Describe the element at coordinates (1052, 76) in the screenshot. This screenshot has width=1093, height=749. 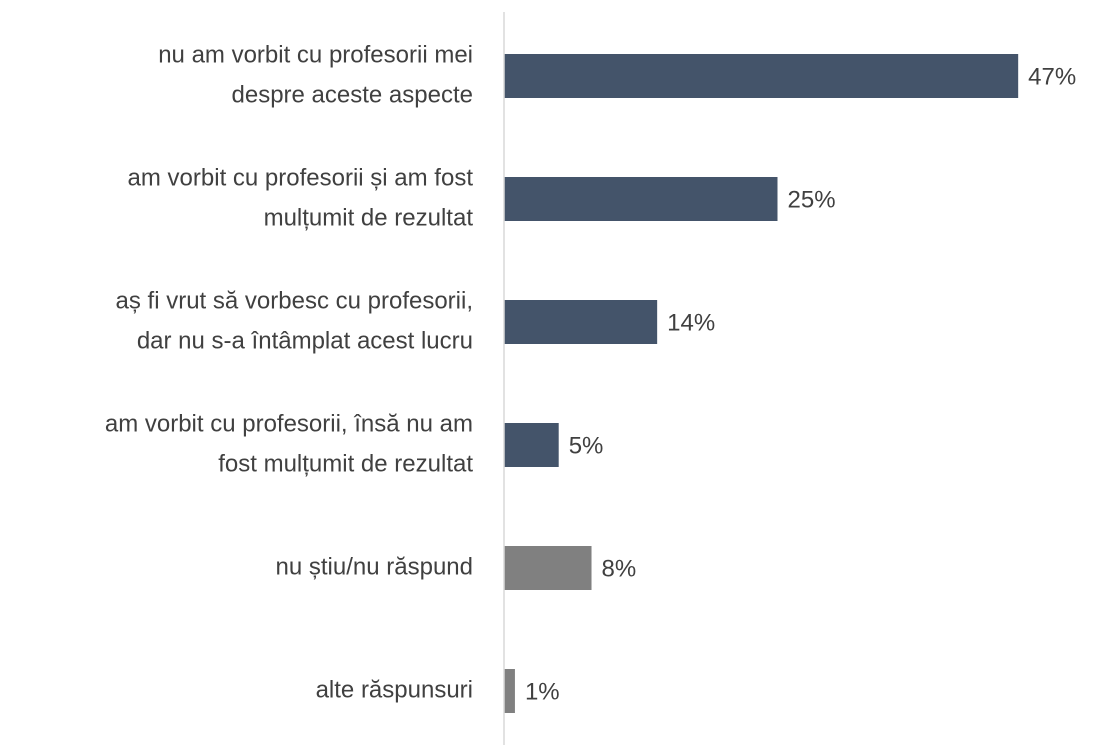
I see `value-label: 47%` at that location.